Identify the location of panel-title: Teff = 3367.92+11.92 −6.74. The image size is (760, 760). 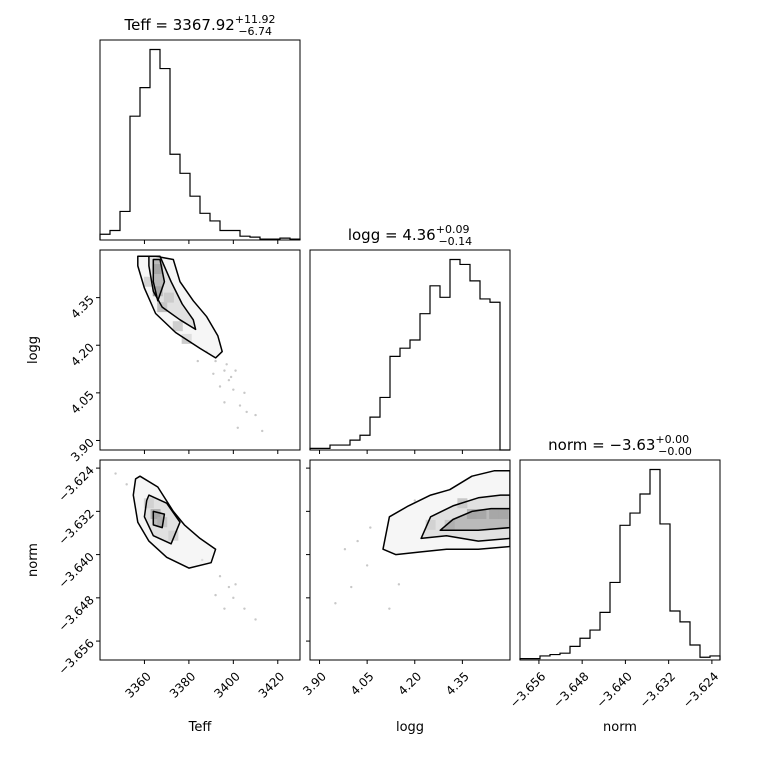
(199, 25).